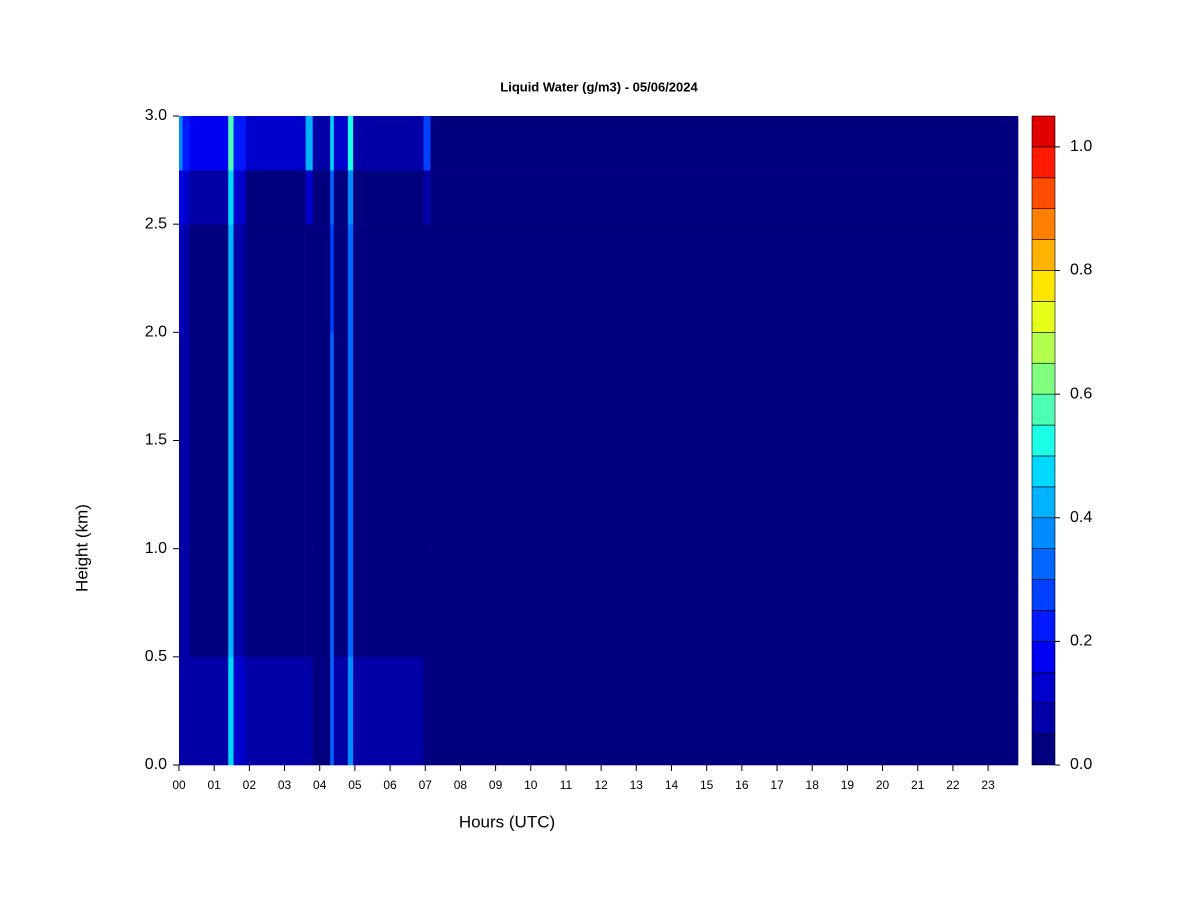 The image size is (1200, 905). I want to click on x-tick-label: 02, so click(250, 785).